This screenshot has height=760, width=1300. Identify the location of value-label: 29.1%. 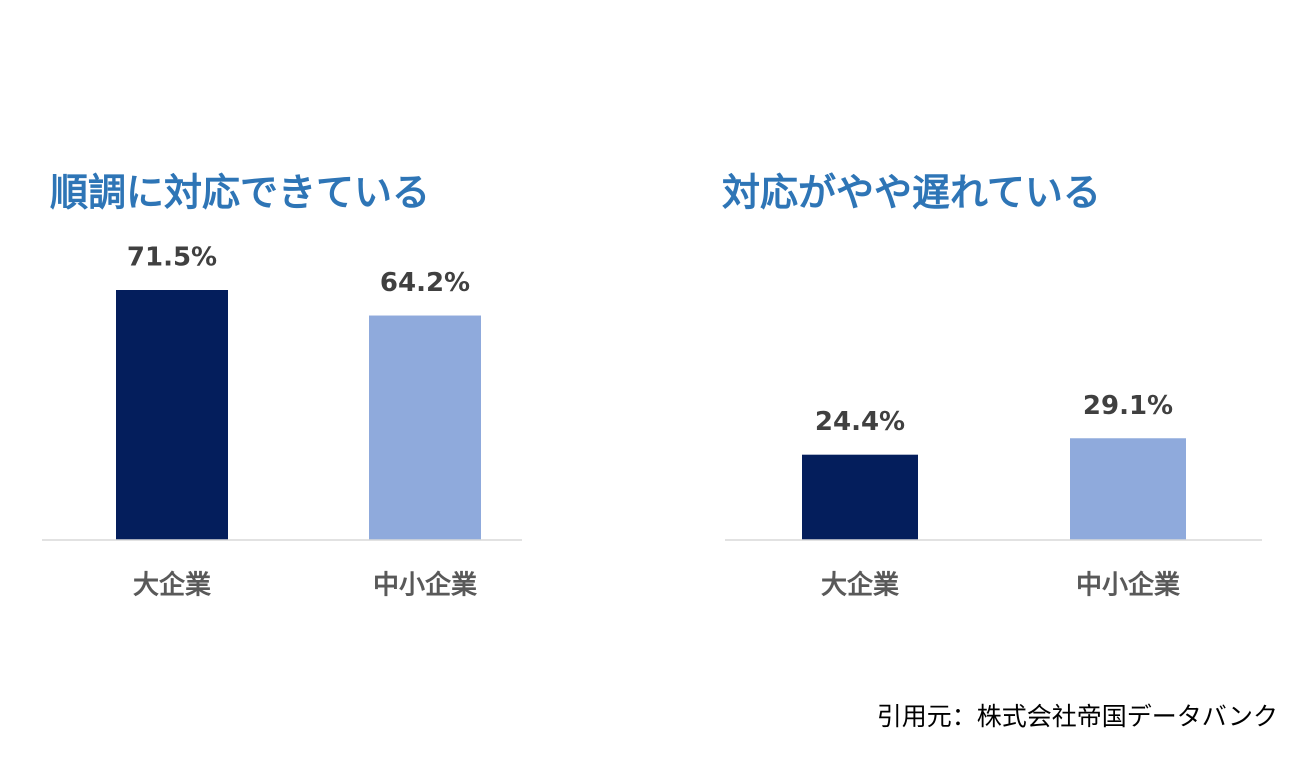
(1128, 406).